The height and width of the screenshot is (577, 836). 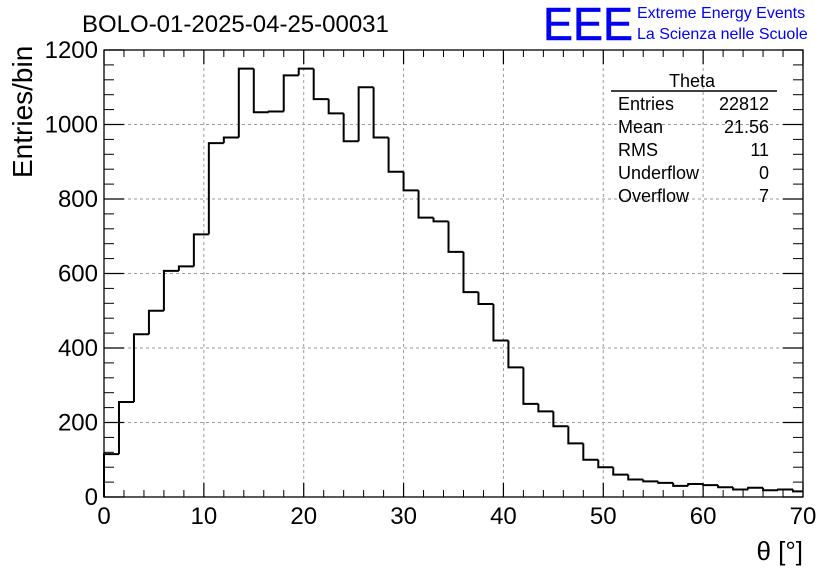 What do you see at coordinates (692, 81) in the screenshot?
I see `stats-title: Theta` at bounding box center [692, 81].